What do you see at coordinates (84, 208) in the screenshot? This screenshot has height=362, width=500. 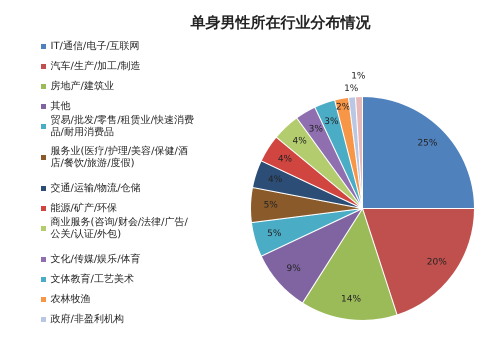 I see `legend-label: 能源/矿产/环保` at bounding box center [84, 208].